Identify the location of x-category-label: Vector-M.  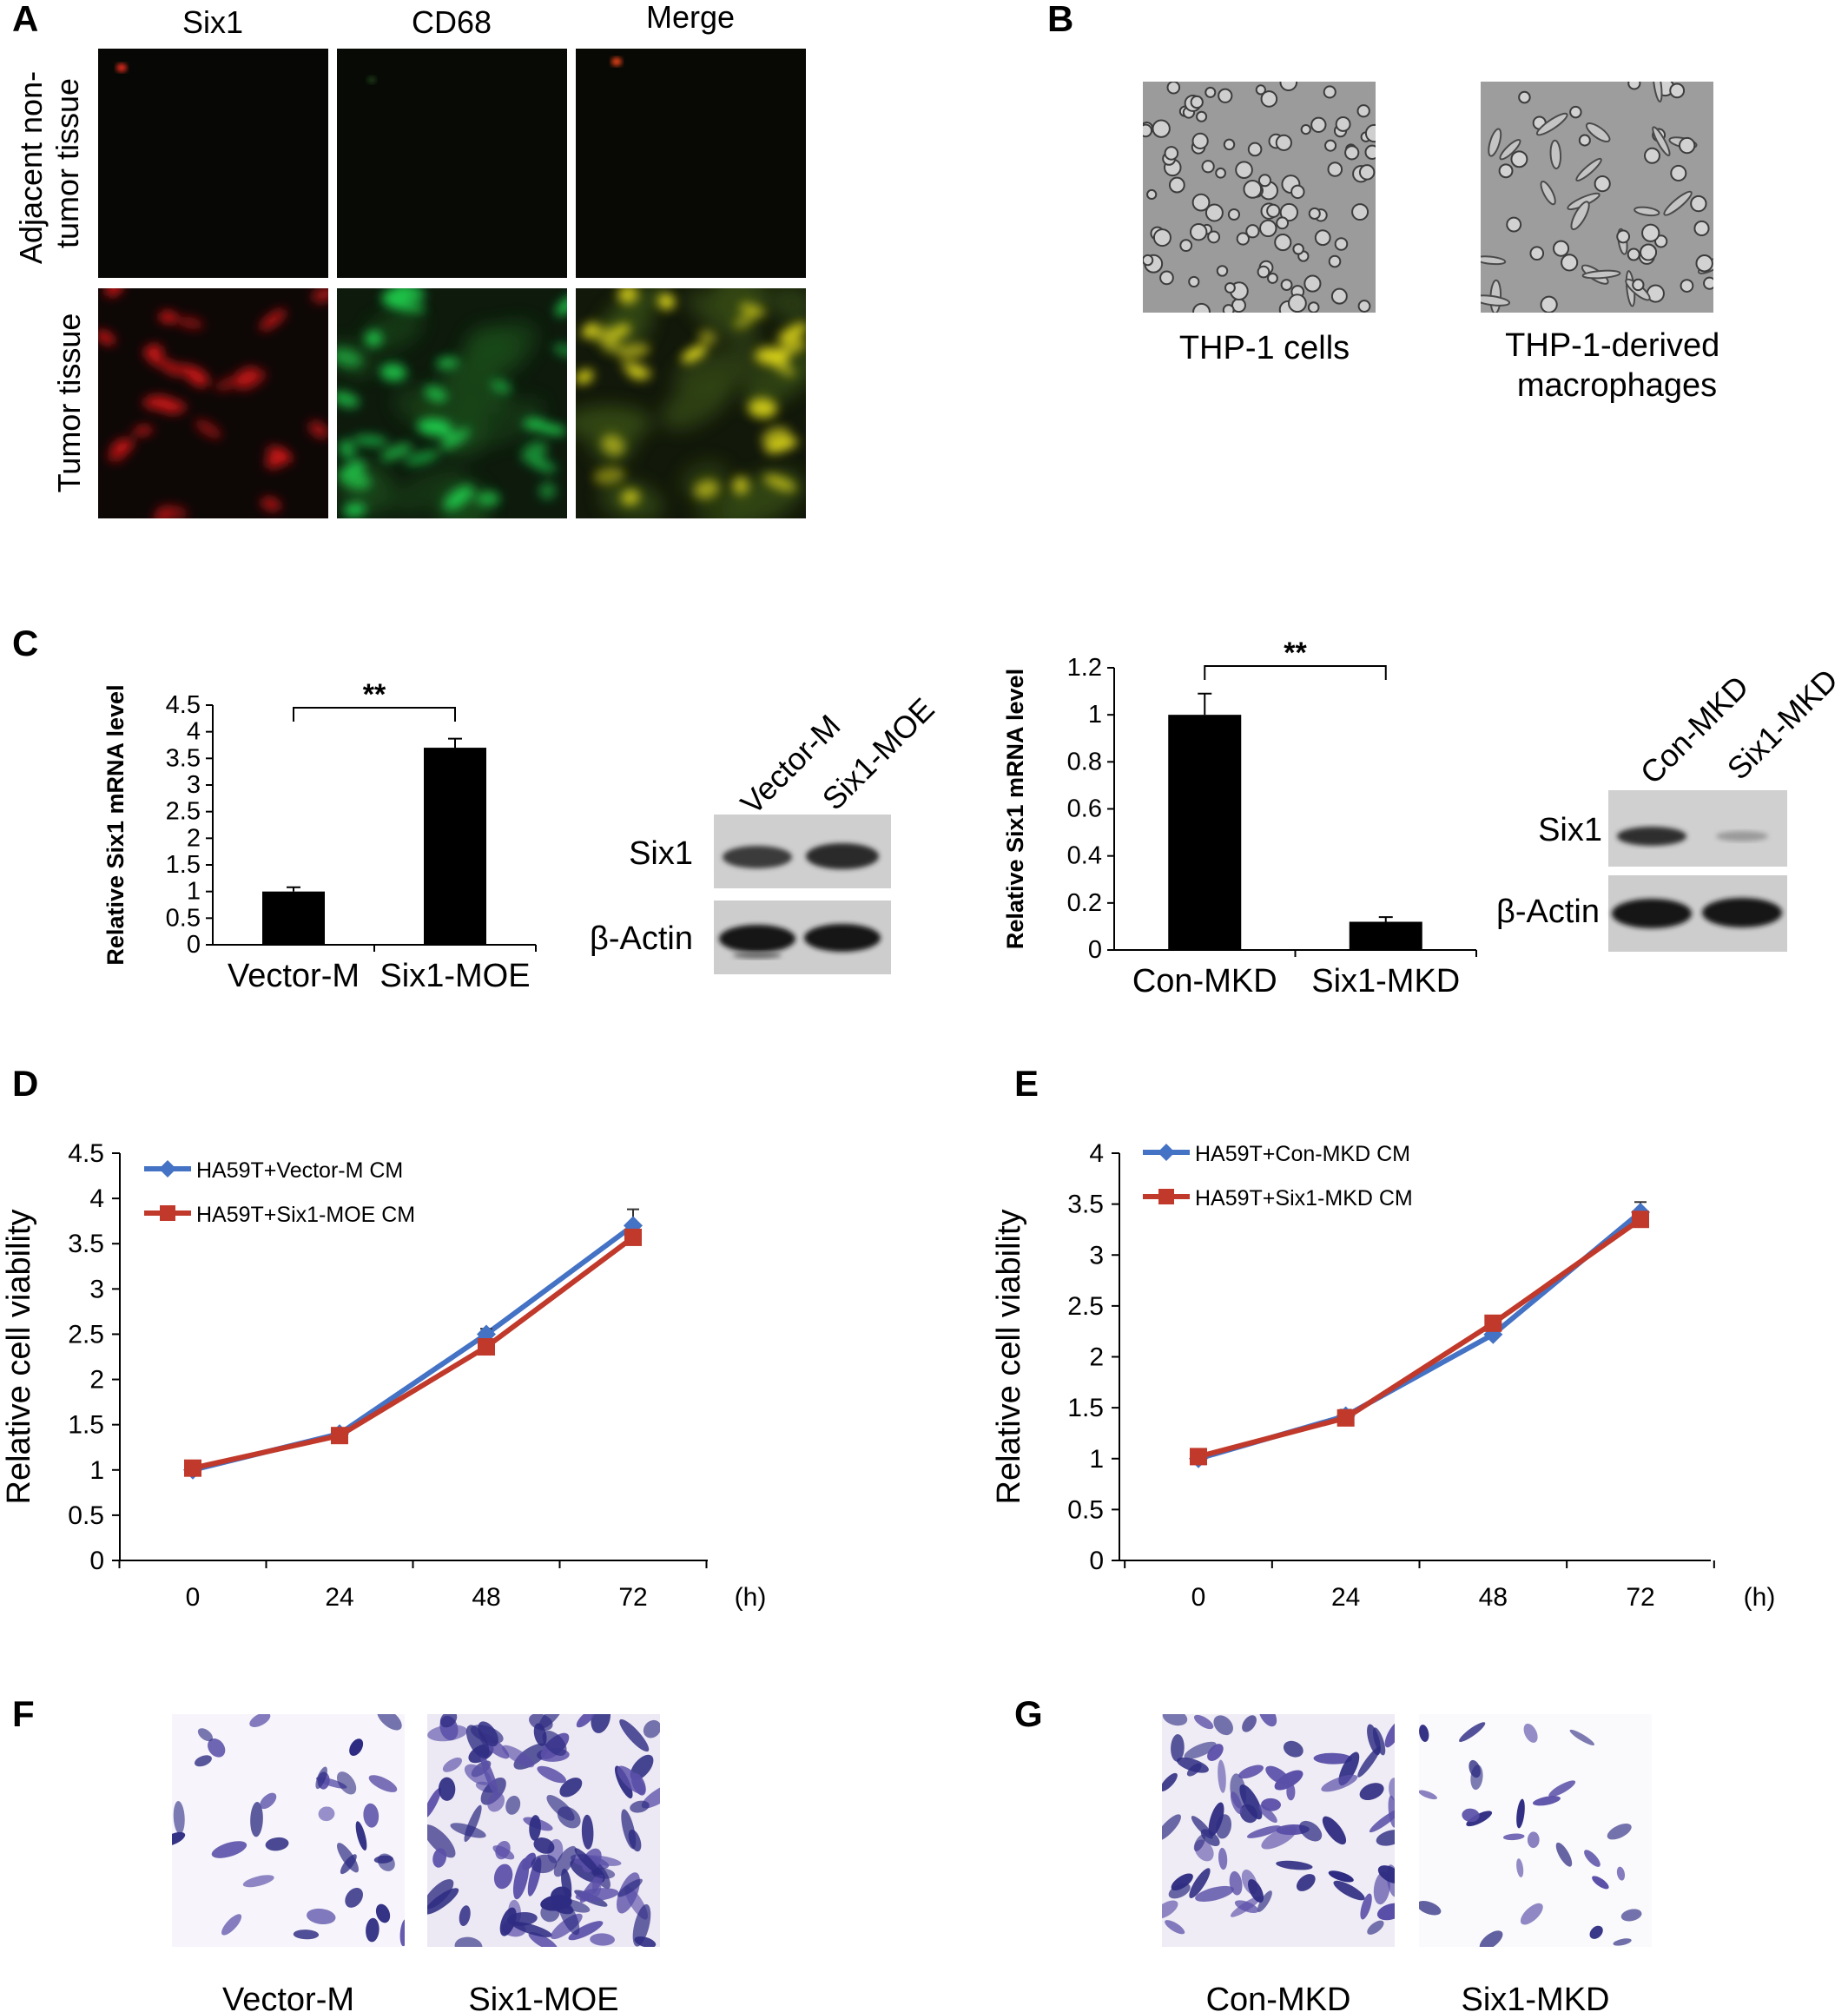
(294, 976).